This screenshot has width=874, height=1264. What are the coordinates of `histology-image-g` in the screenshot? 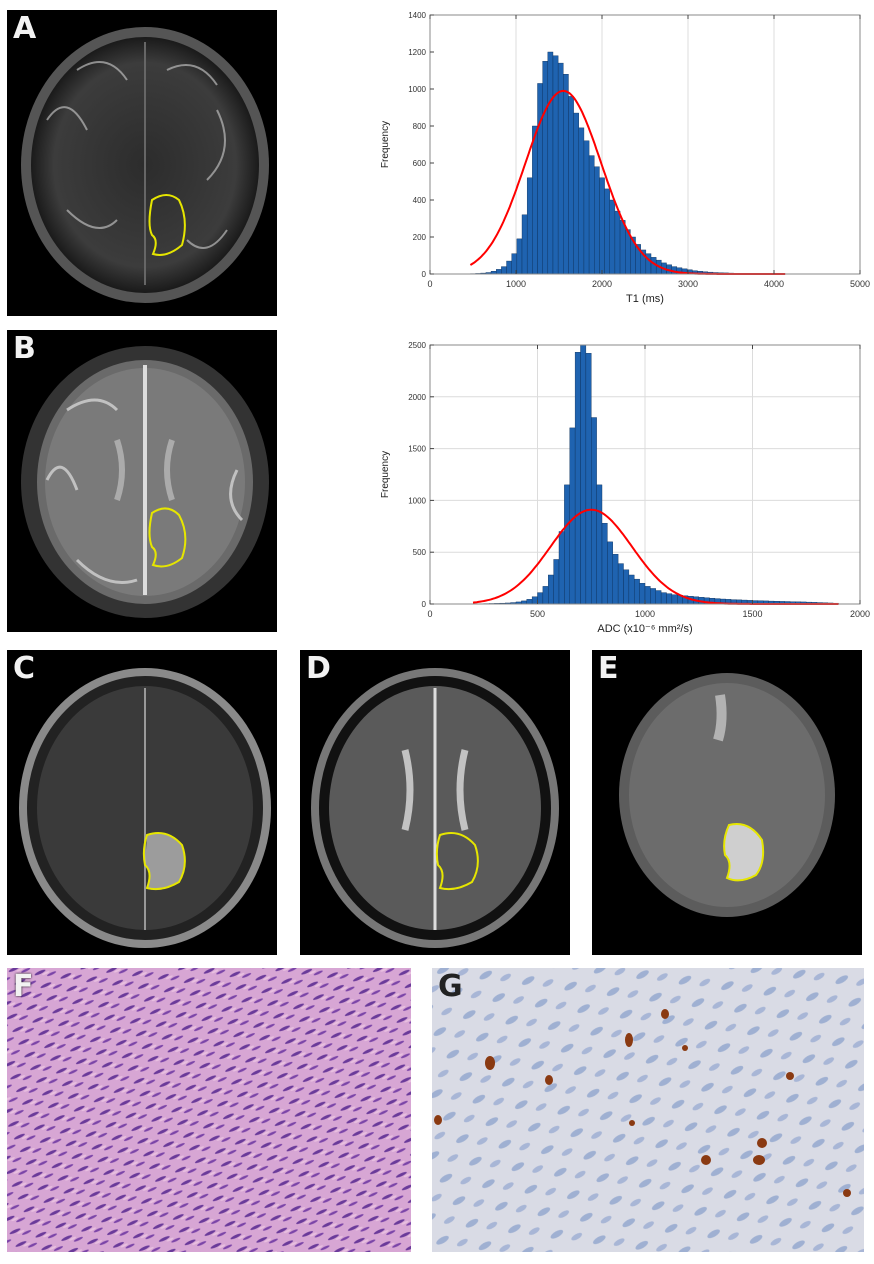 It's located at (648, 1110).